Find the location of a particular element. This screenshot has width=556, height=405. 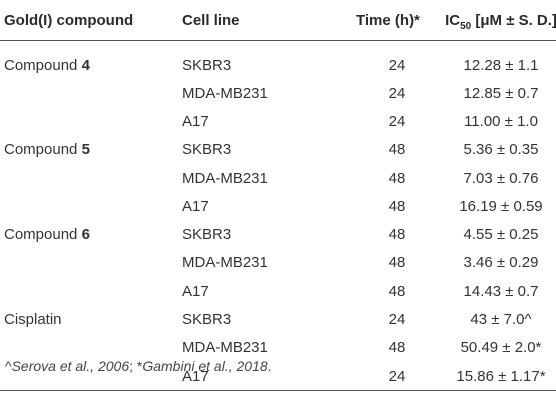

header-ic50-prefix: IC is located at coordinates (453, 20).